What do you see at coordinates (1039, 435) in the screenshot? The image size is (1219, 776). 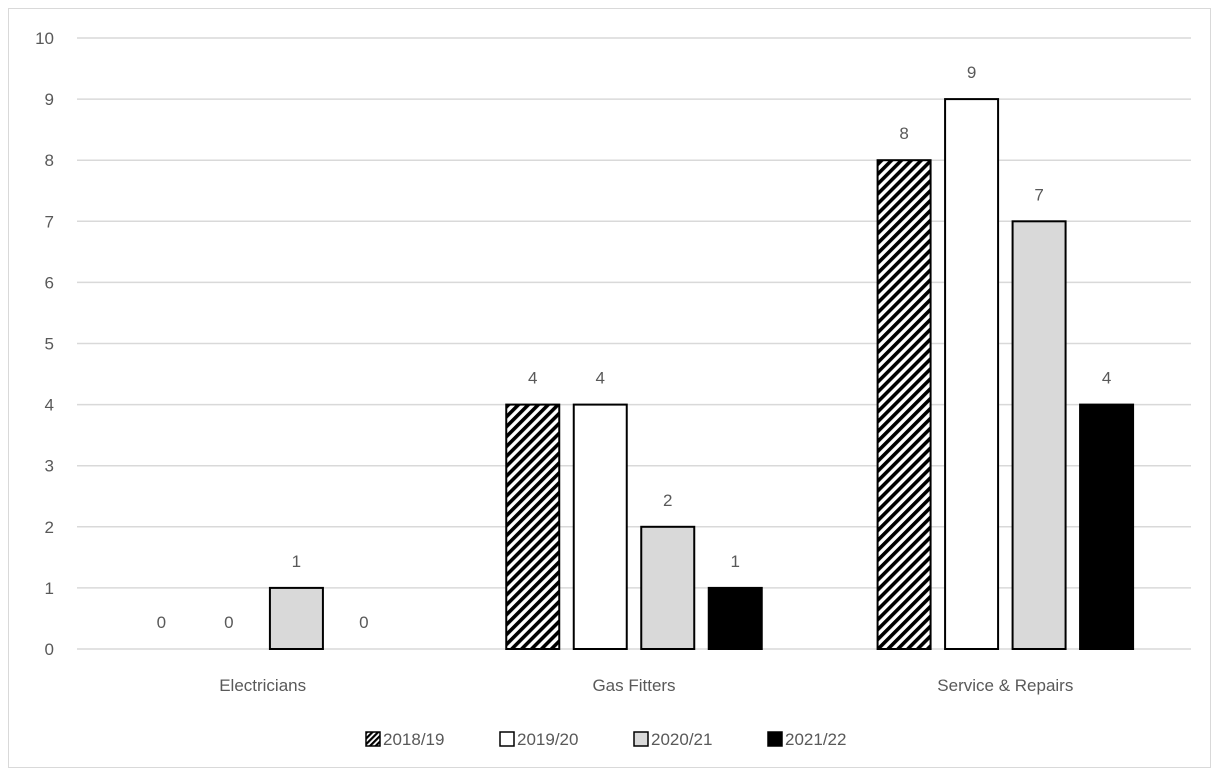 I see `bar-2020-21-service-repairs` at bounding box center [1039, 435].